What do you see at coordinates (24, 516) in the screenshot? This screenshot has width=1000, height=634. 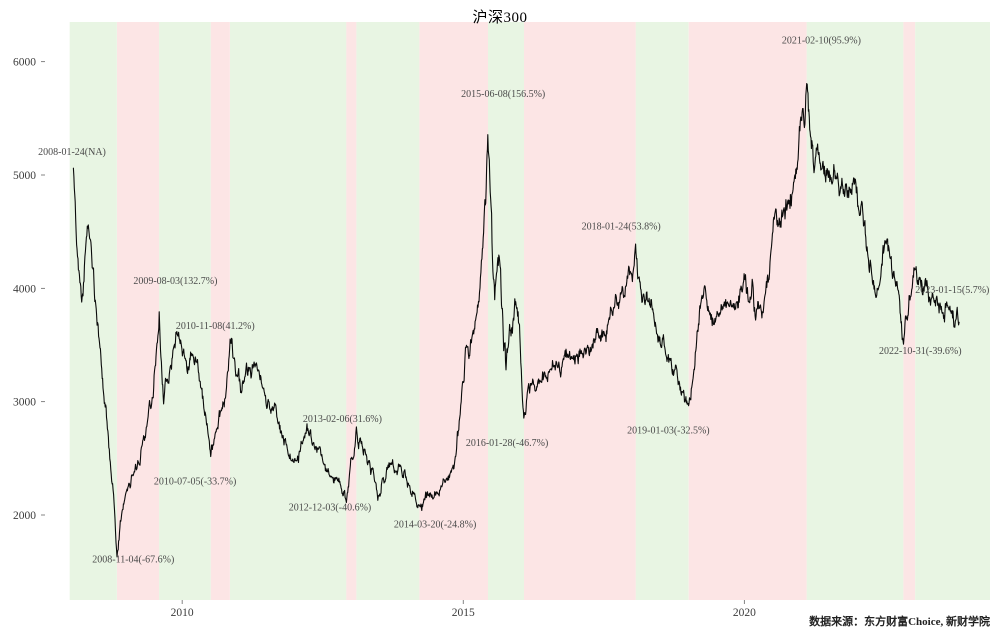 I see `y-tick-label: 2000` at bounding box center [24, 516].